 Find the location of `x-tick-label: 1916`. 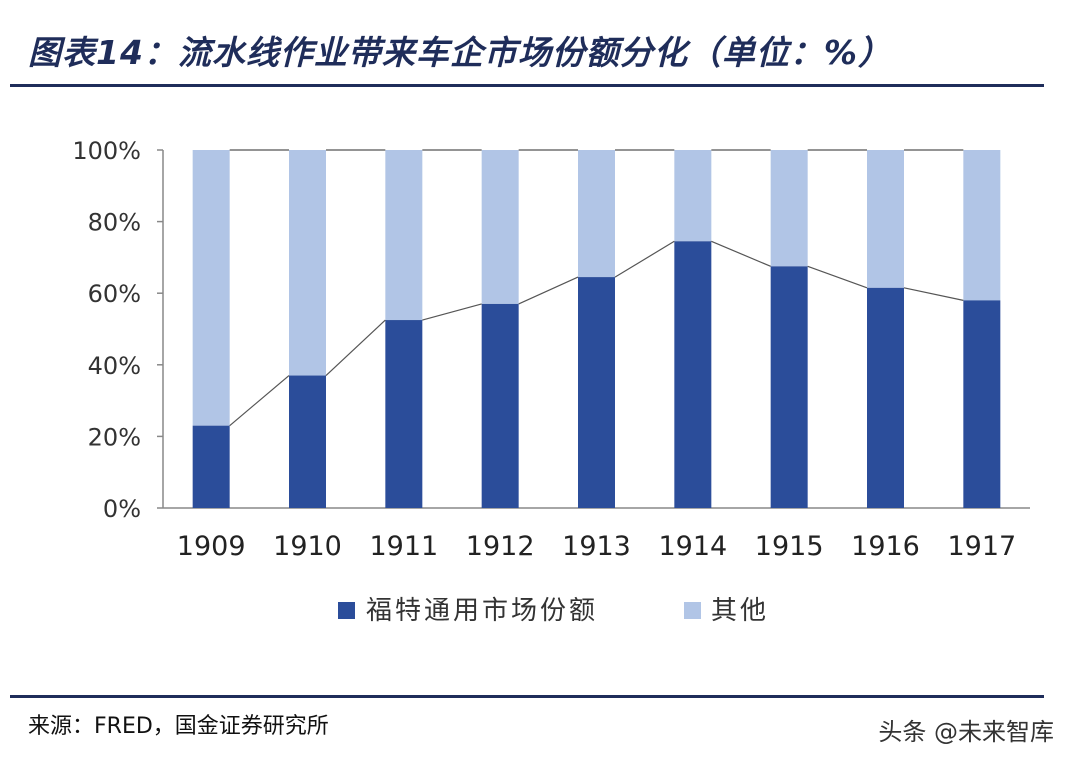

x-tick-label: 1916 is located at coordinates (885, 546).